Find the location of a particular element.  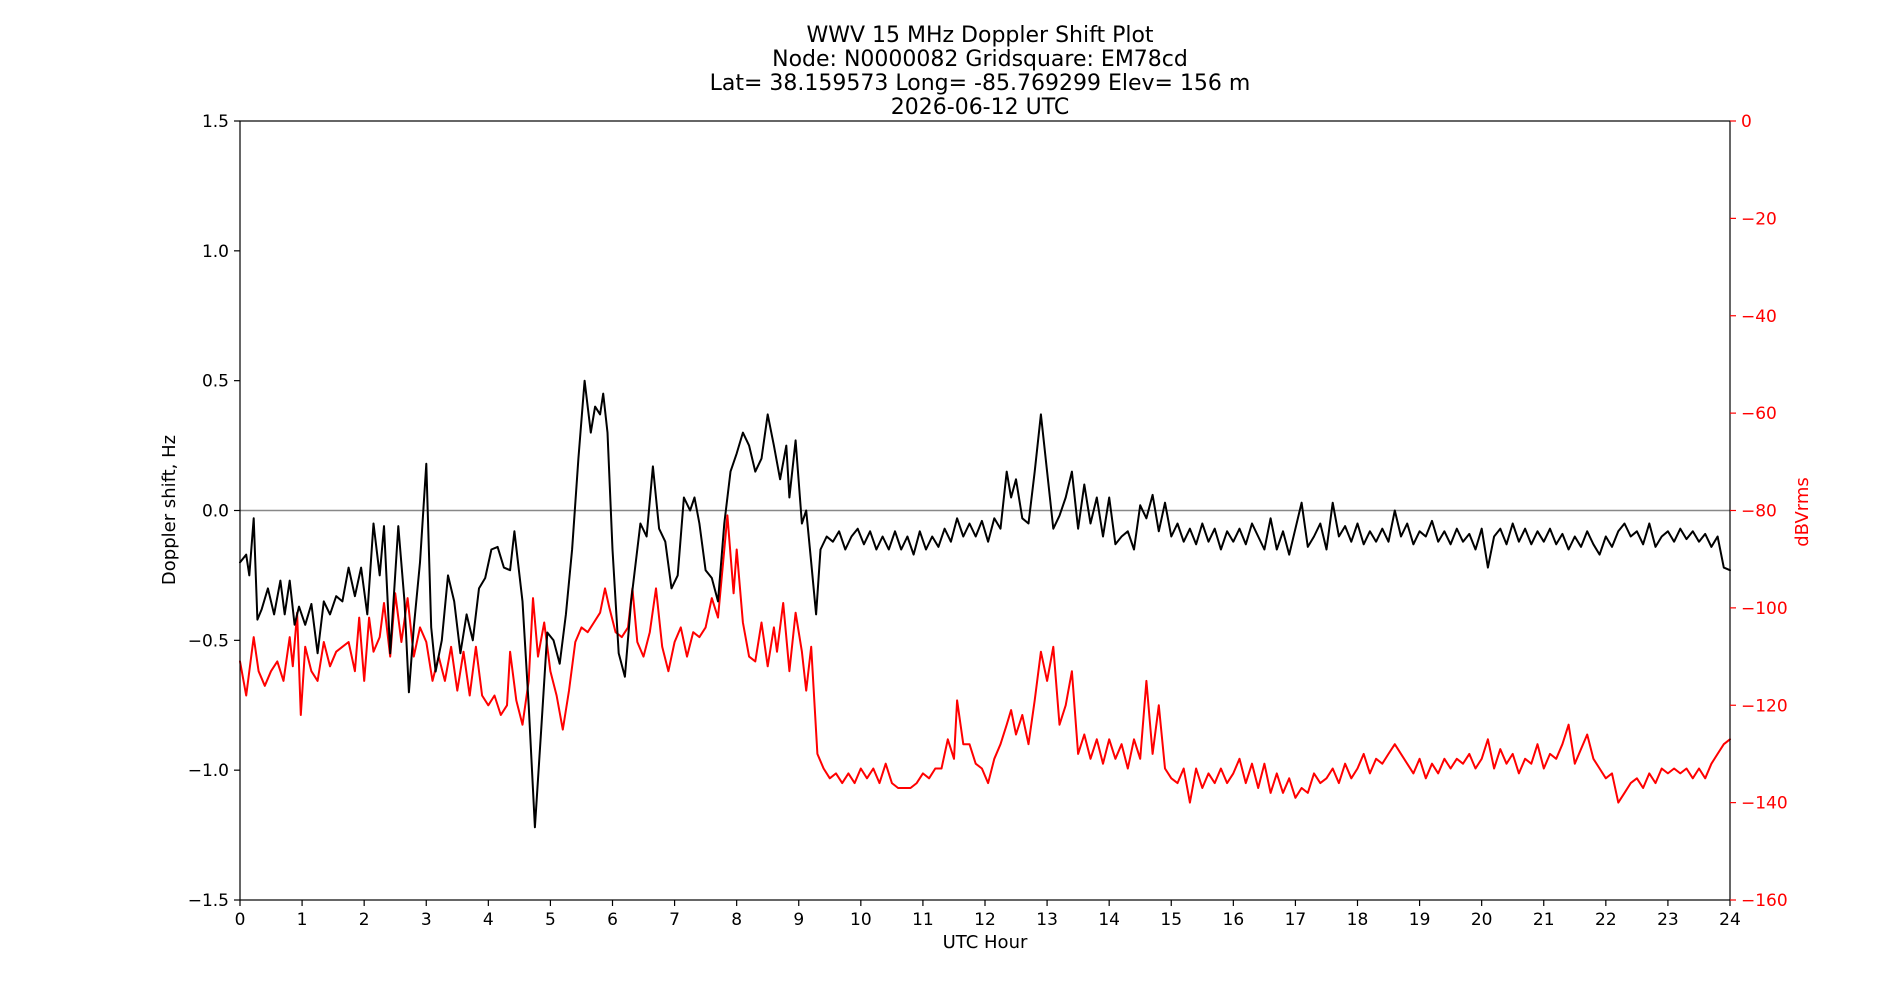

x-tick-label: 12 is located at coordinates (985, 920).